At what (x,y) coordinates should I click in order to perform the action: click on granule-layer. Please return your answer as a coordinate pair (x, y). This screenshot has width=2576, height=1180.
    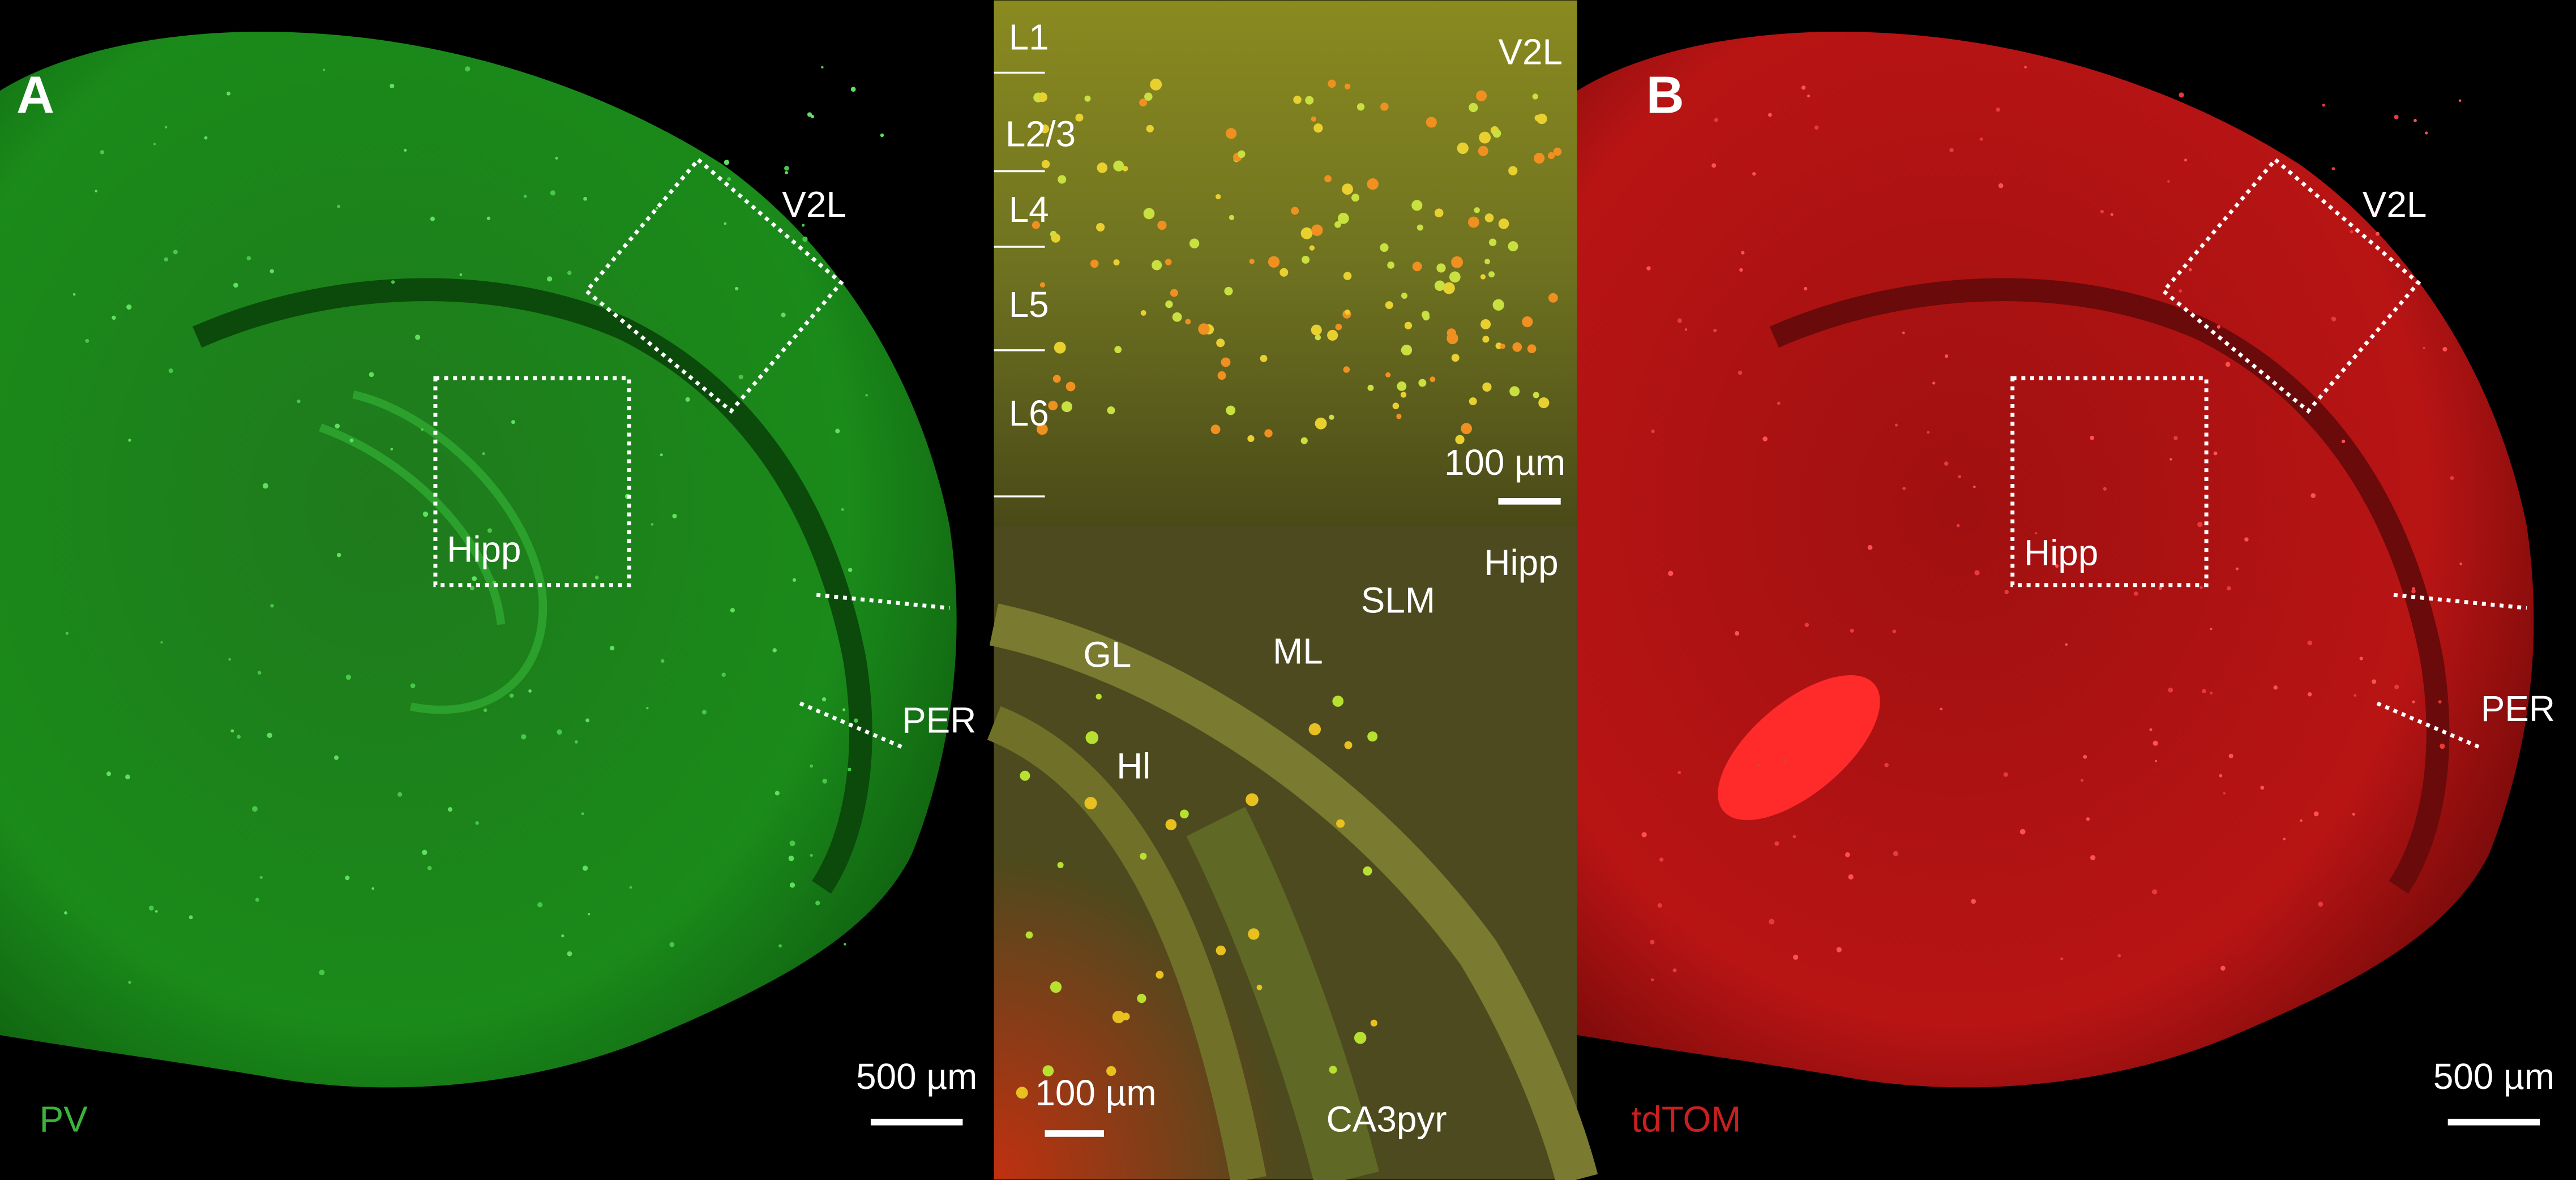
    Looking at the image, I should click on (1293, 891).